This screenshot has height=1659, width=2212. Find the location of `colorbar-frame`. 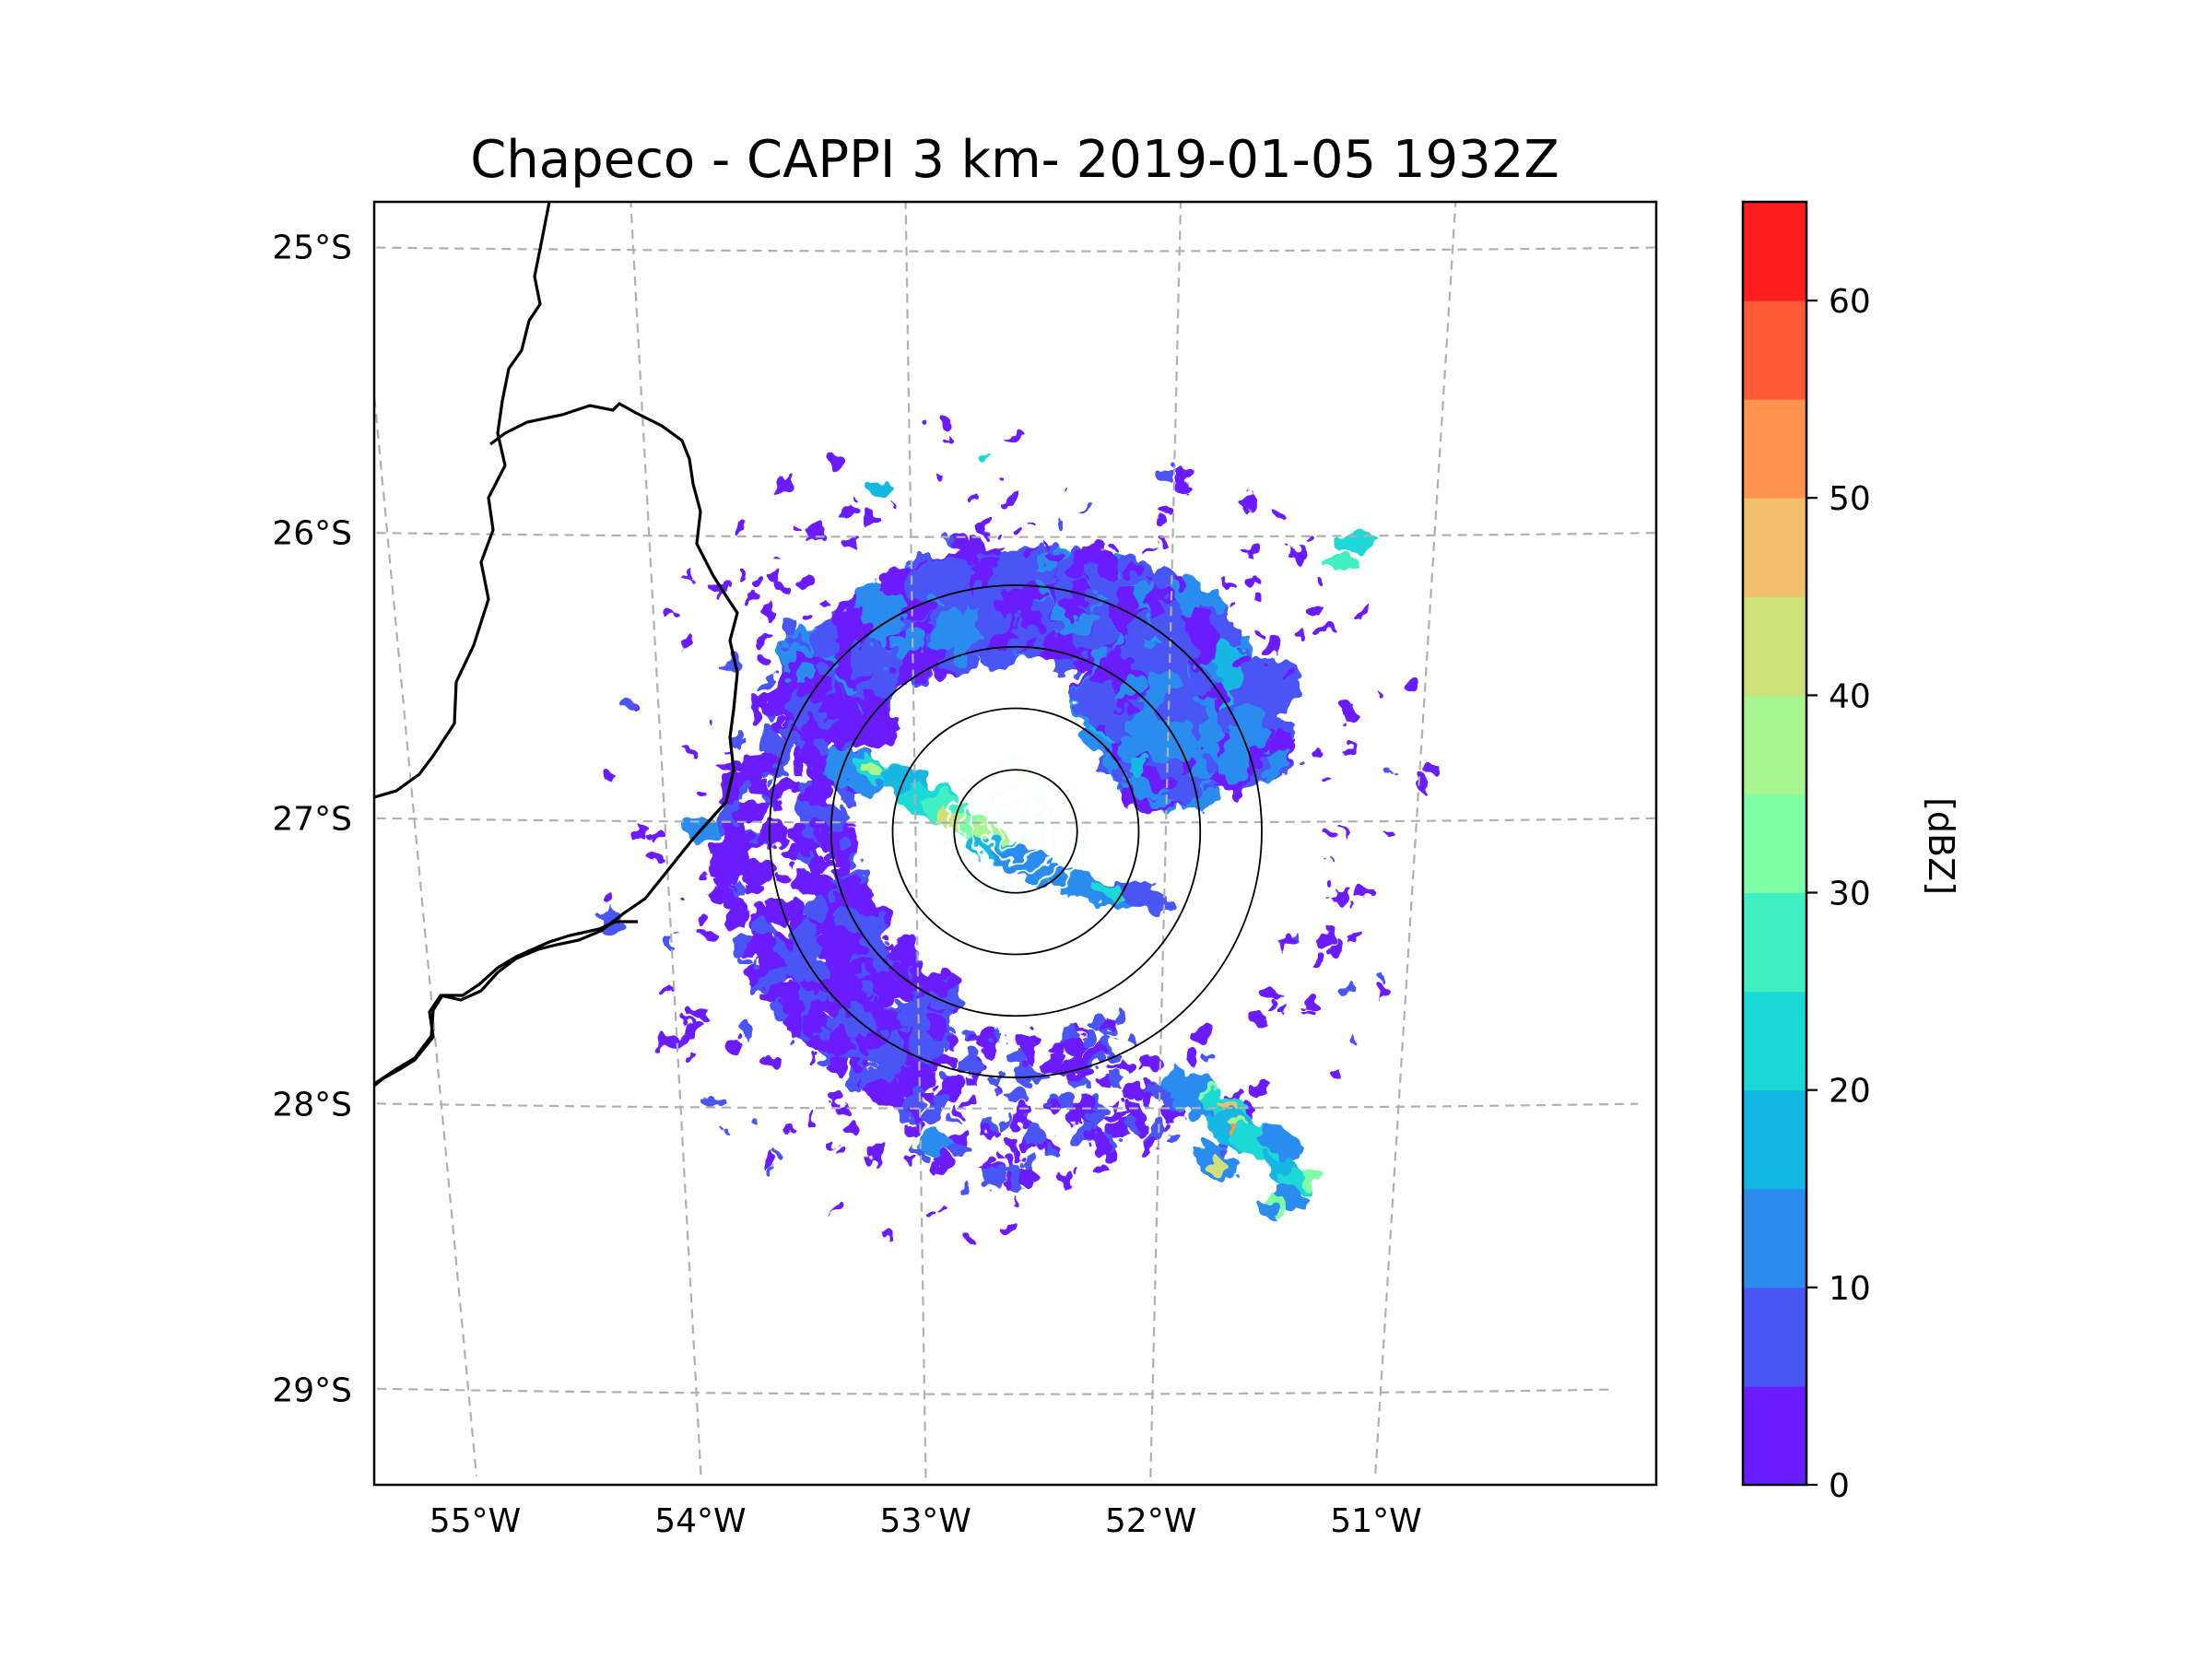

colorbar-frame is located at coordinates (1774, 843).